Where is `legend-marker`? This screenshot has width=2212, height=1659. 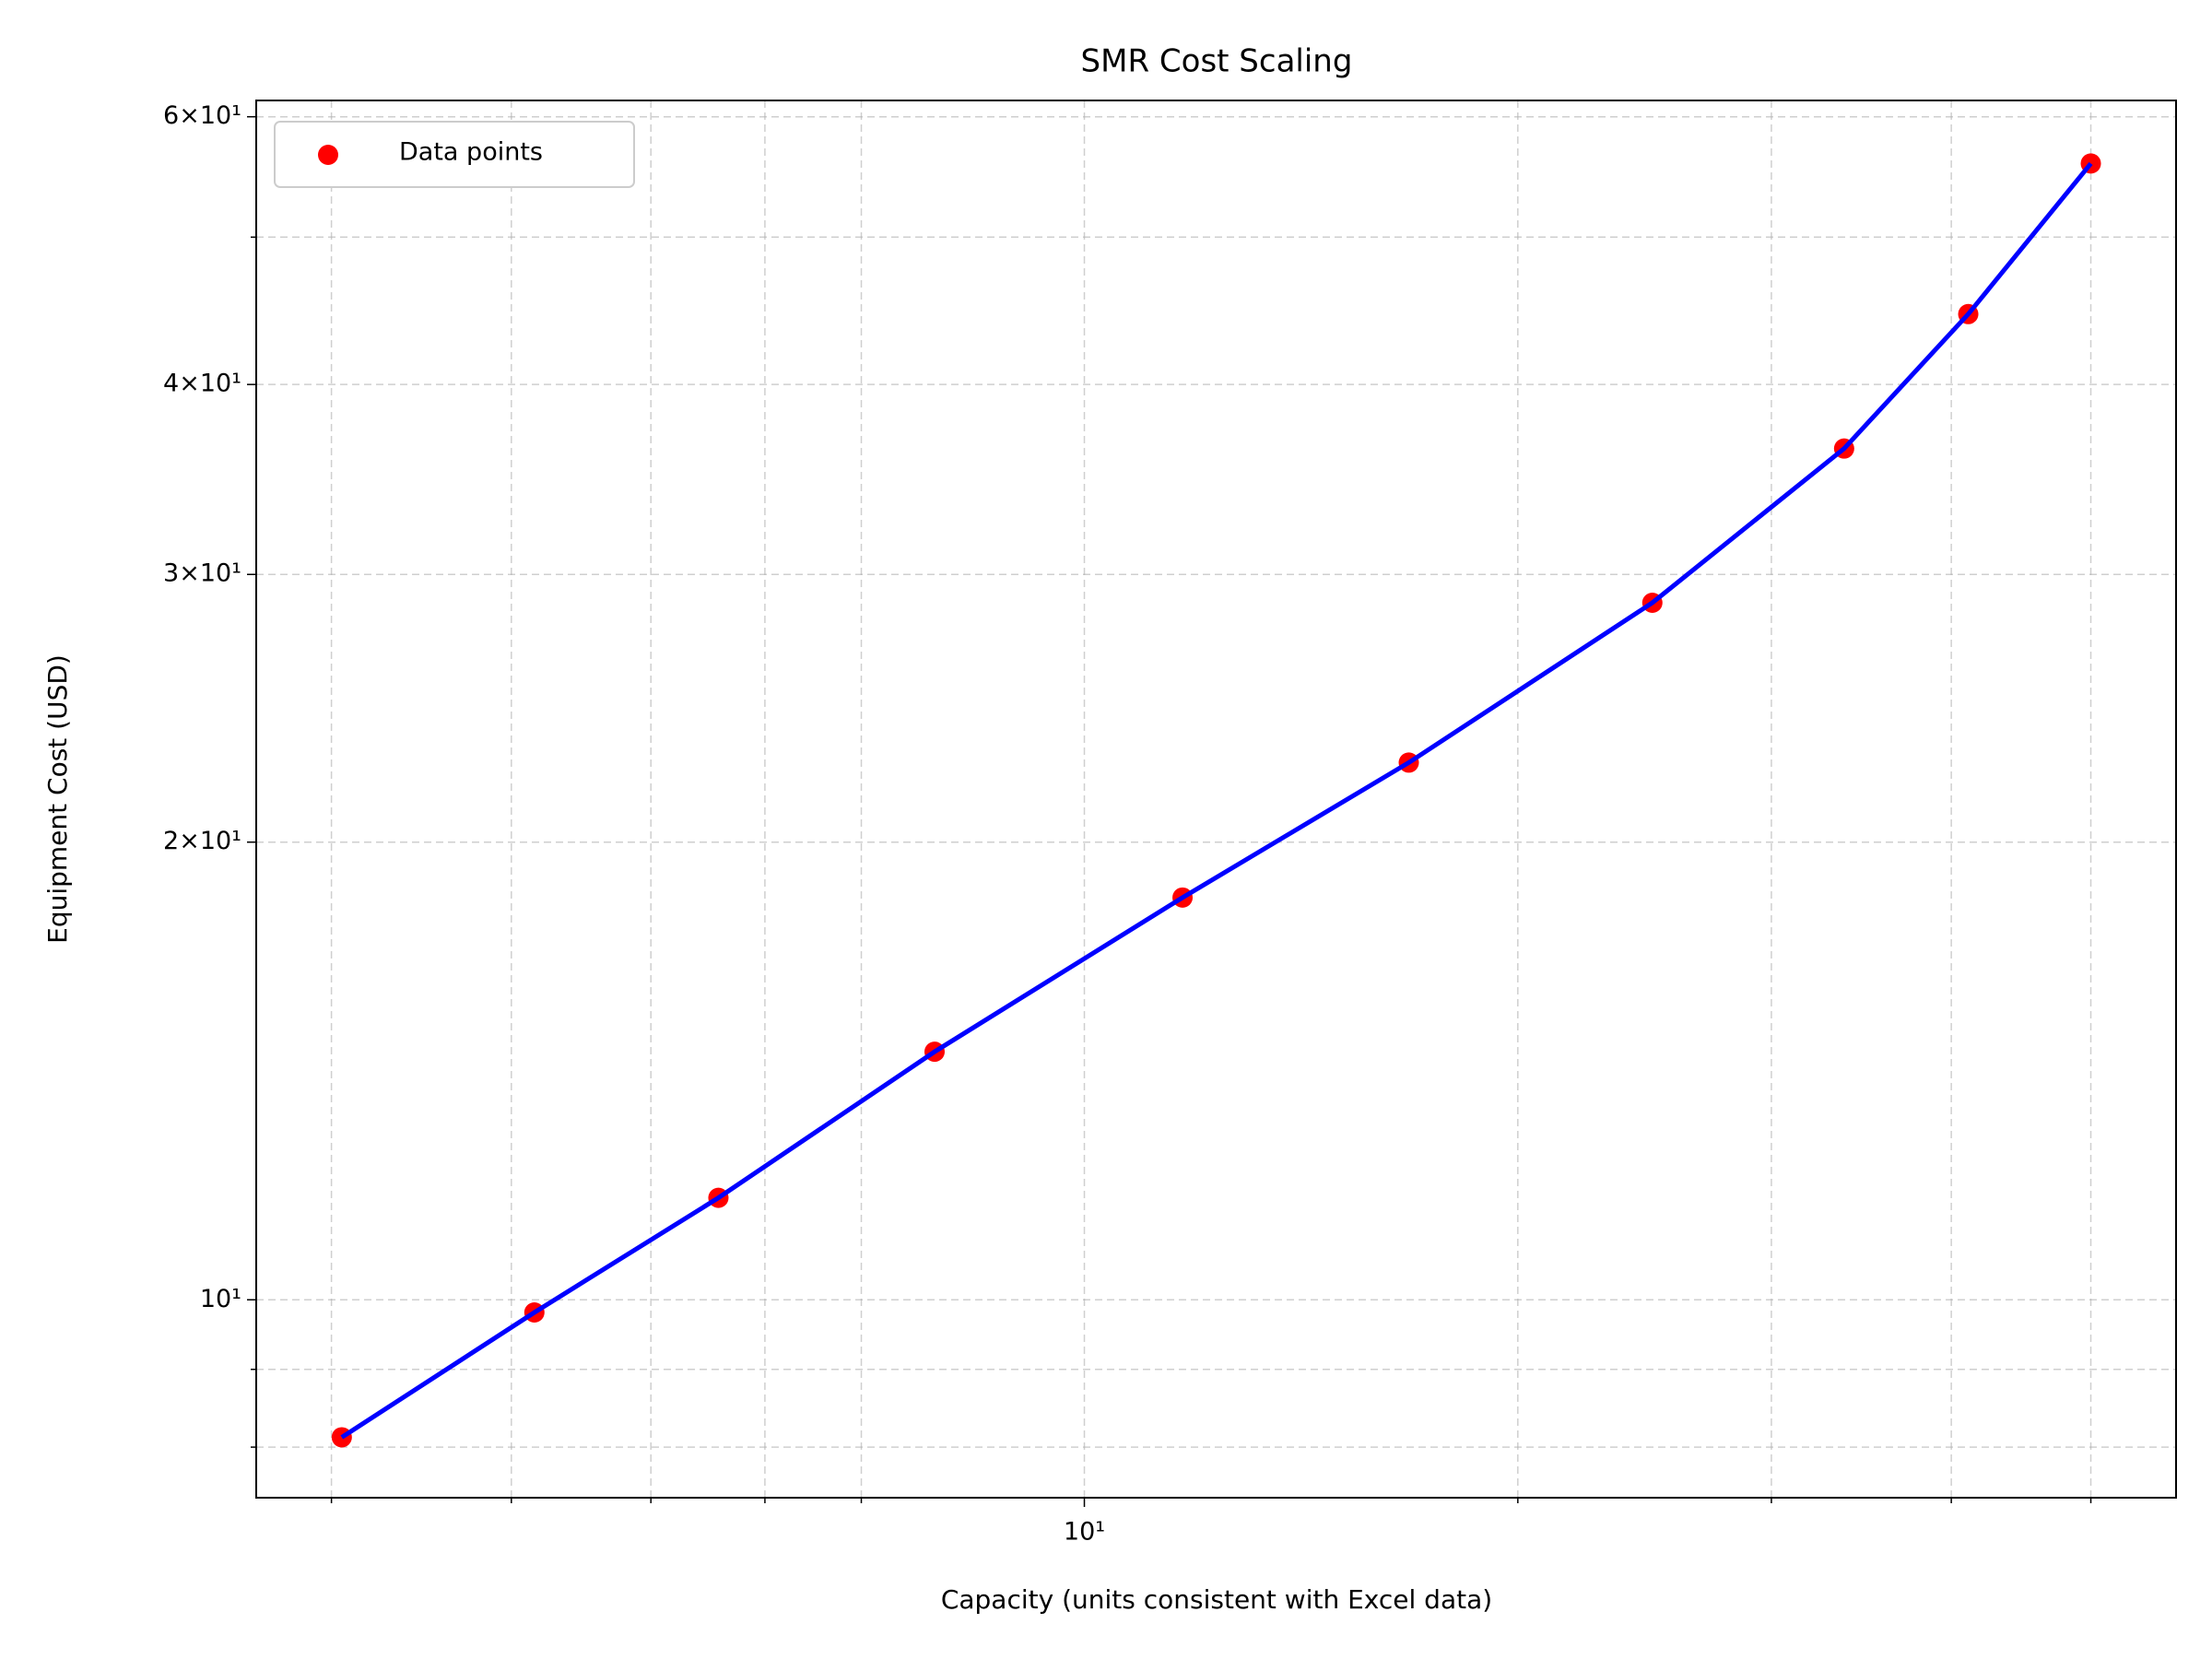 legend-marker is located at coordinates (328, 155).